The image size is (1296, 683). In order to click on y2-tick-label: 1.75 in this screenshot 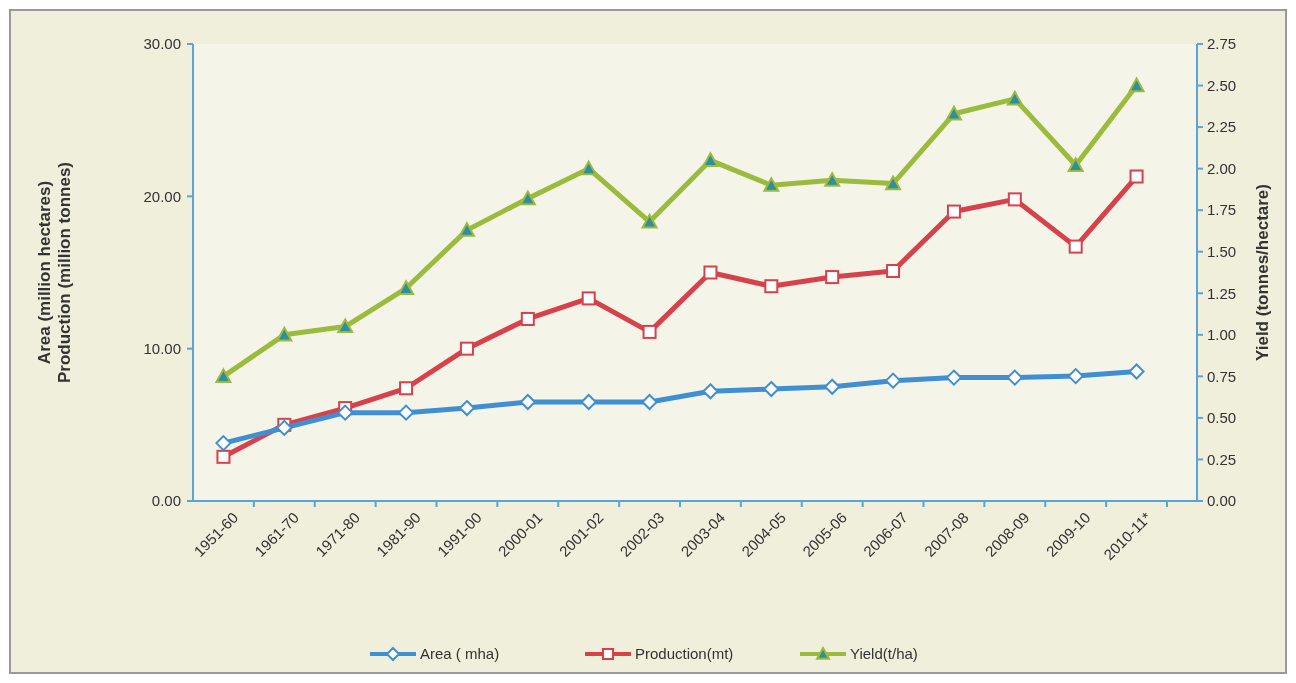, I will do `click(1222, 210)`.